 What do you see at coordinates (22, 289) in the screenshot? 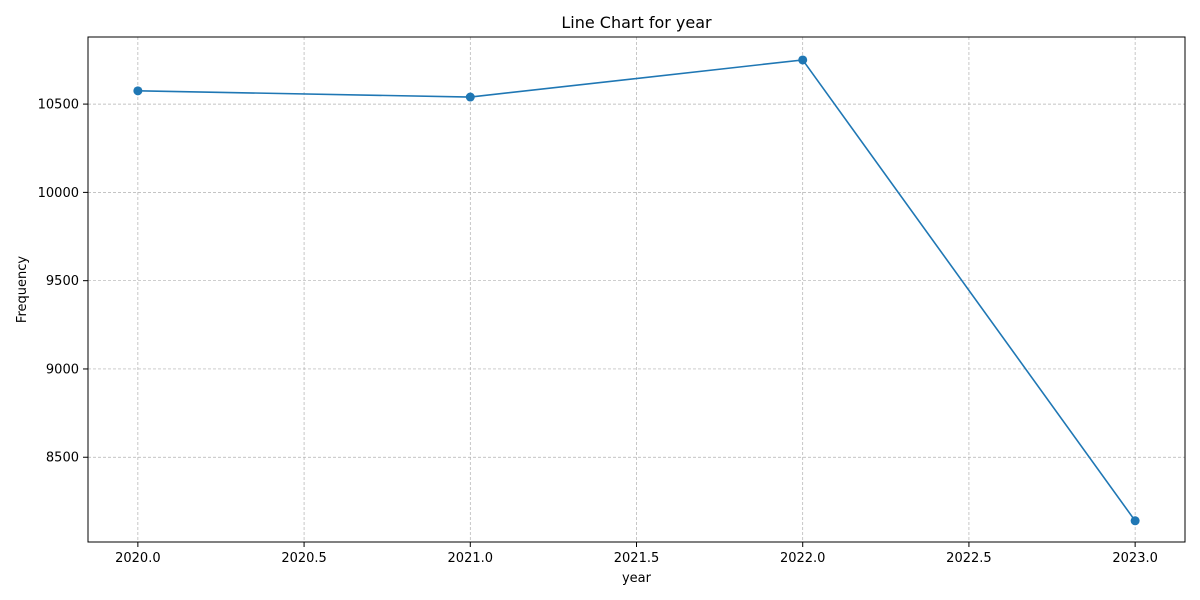
I see `y-axis-label: Frequency` at bounding box center [22, 289].